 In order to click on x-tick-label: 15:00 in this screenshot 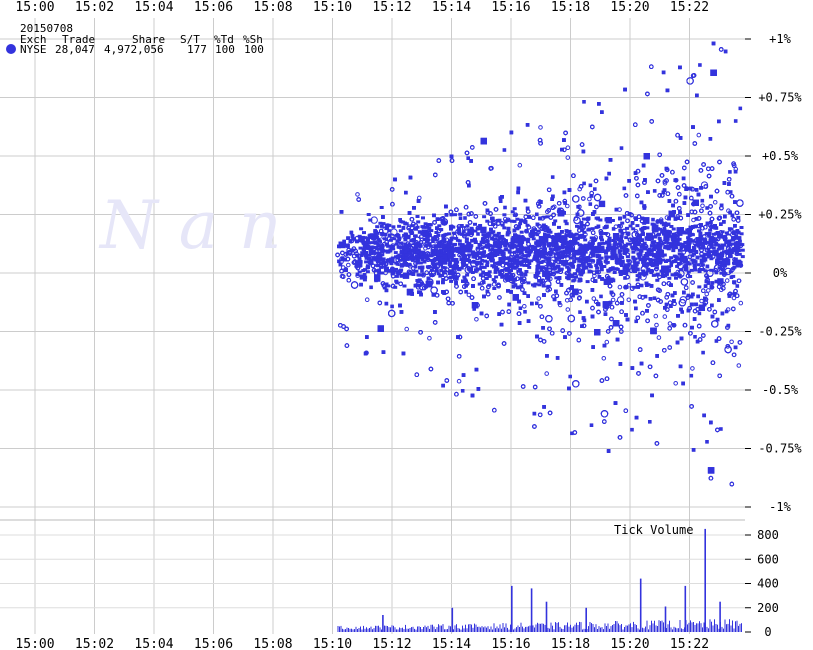, I will do `click(34, 7)`.